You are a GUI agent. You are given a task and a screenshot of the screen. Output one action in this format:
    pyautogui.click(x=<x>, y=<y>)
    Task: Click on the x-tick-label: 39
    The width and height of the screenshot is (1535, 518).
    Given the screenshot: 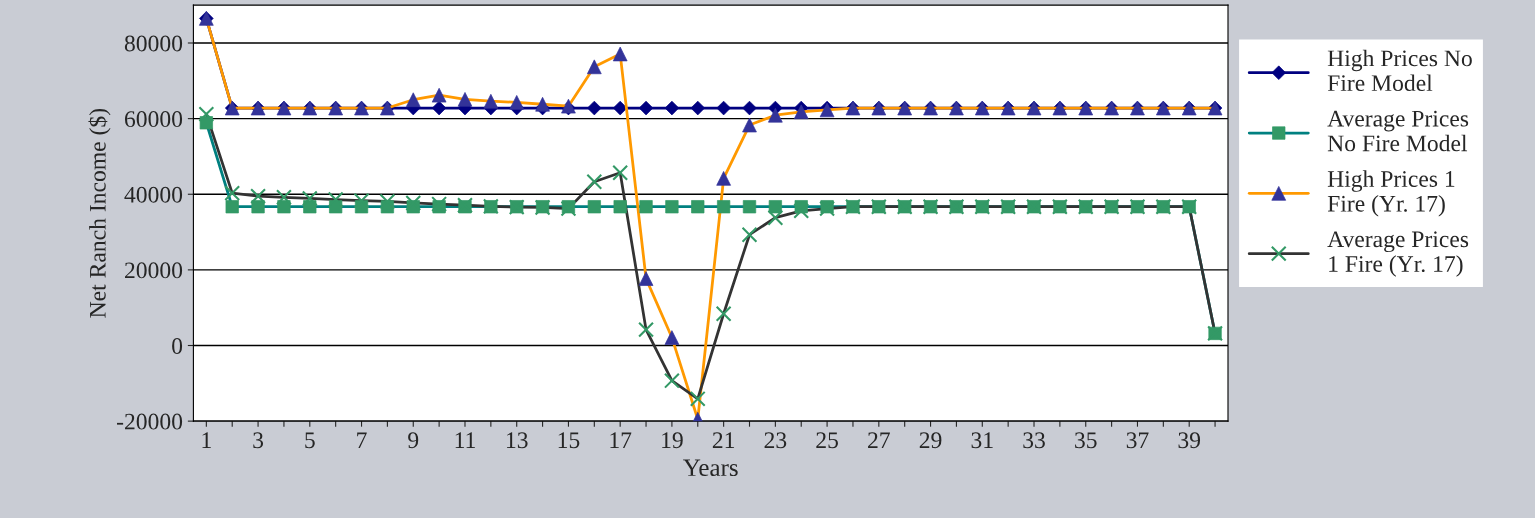 What is the action you would take?
    pyautogui.click(x=1189, y=440)
    